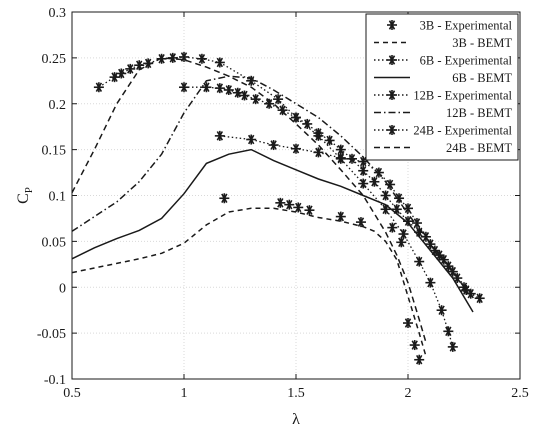  I want to click on legend-marker-3b-experimental, so click(392, 25).